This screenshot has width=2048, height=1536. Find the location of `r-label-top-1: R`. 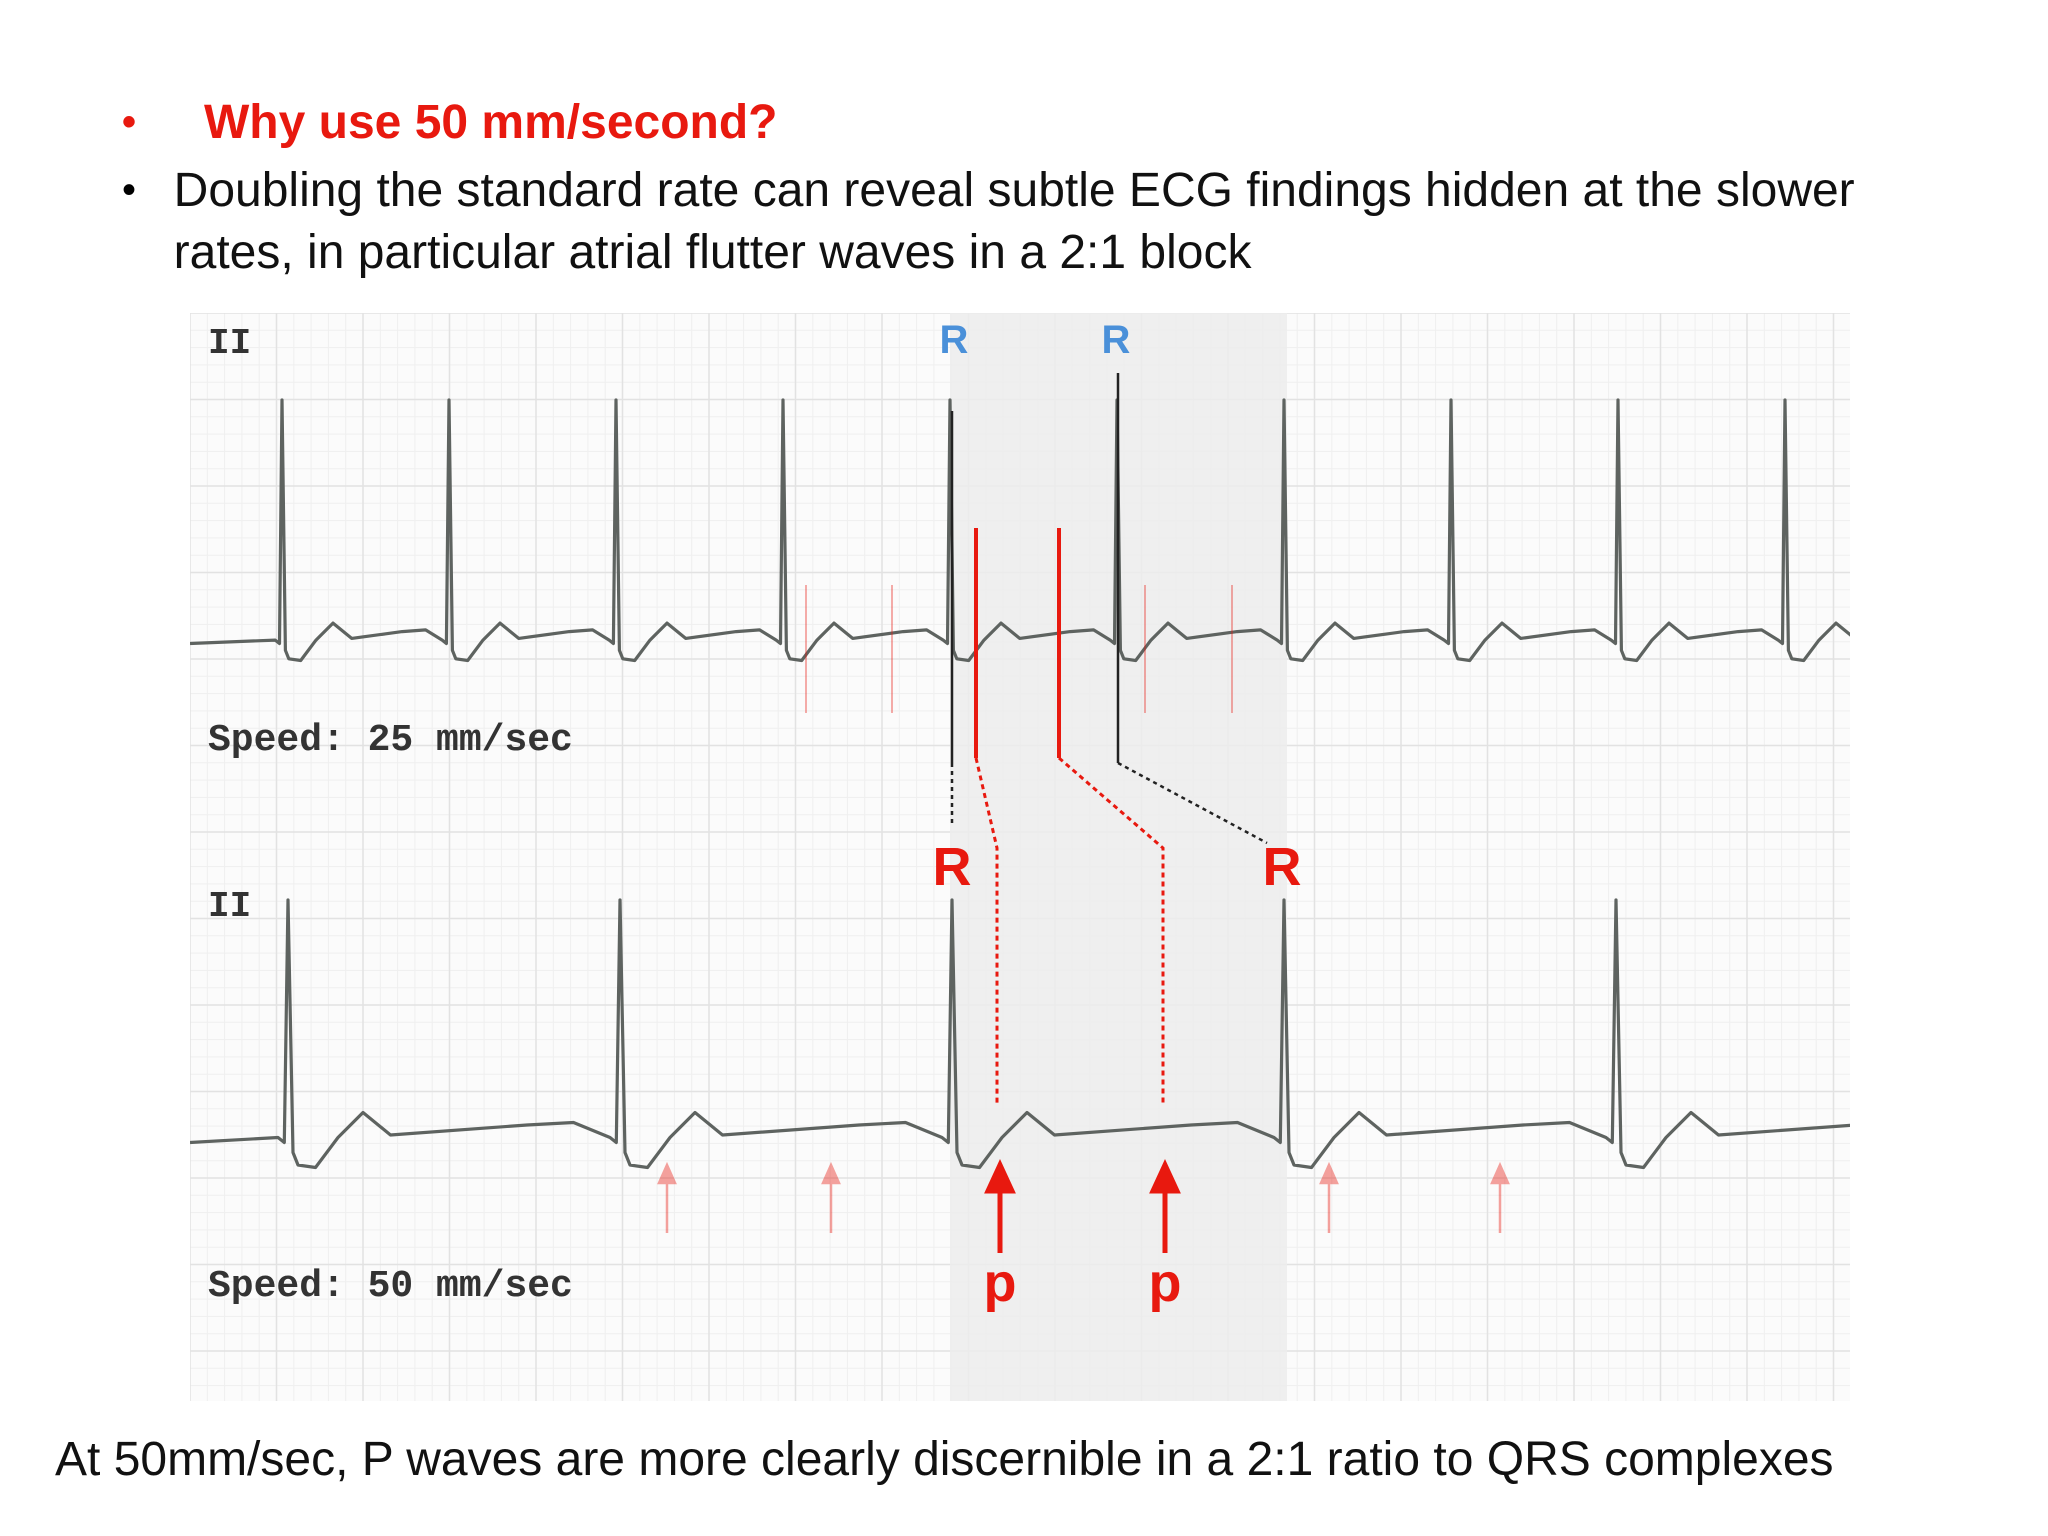

r-label-top-1: R is located at coordinates (954, 340).